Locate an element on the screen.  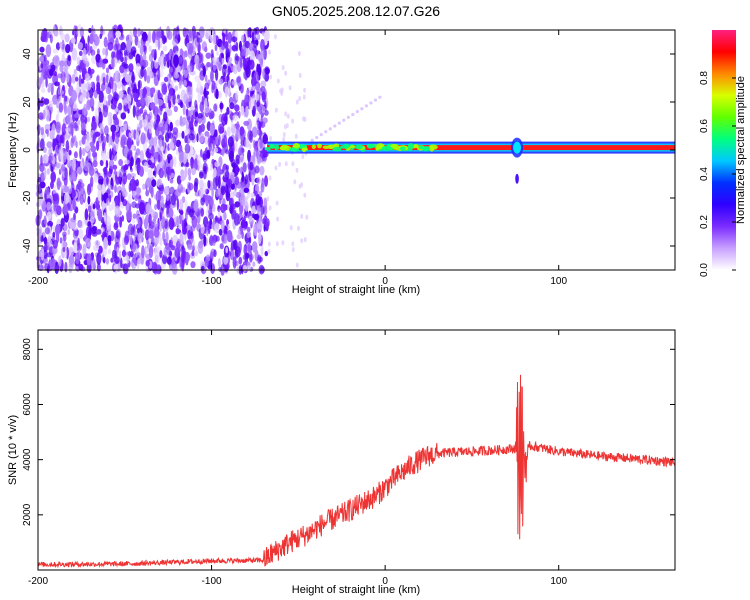
snr-y-label: SNR (10 * v/v) is located at coordinates (13, 450).